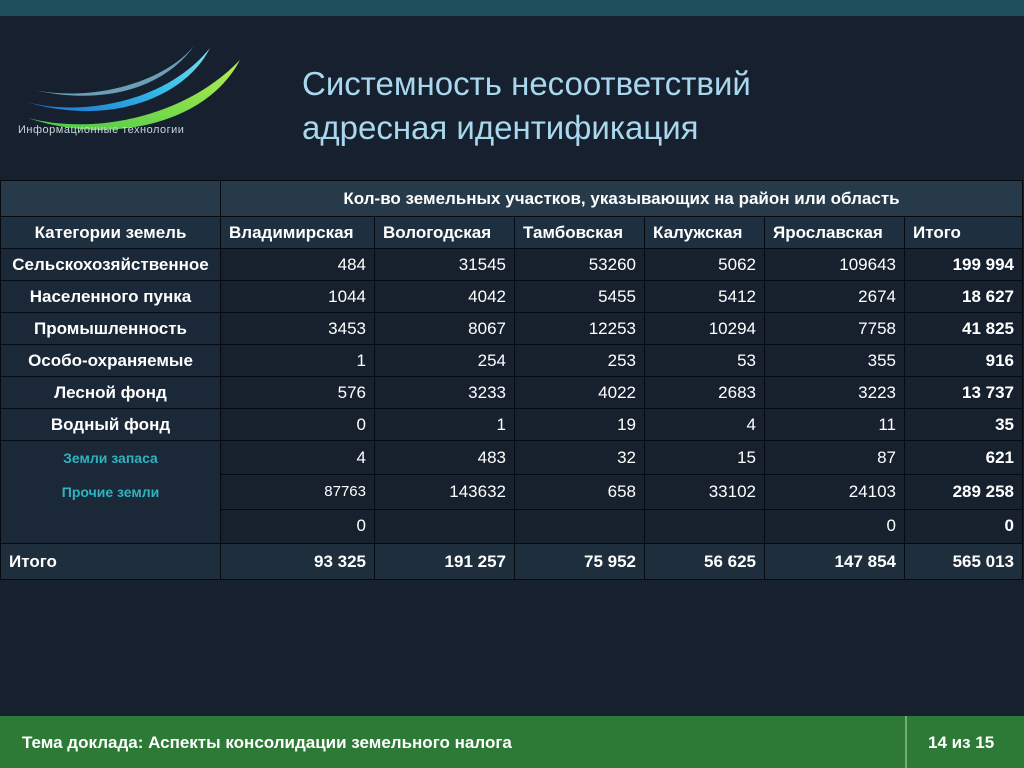 The image size is (1024, 768). What do you see at coordinates (834, 360) in the screenshot?
I see `table-cell: 355` at bounding box center [834, 360].